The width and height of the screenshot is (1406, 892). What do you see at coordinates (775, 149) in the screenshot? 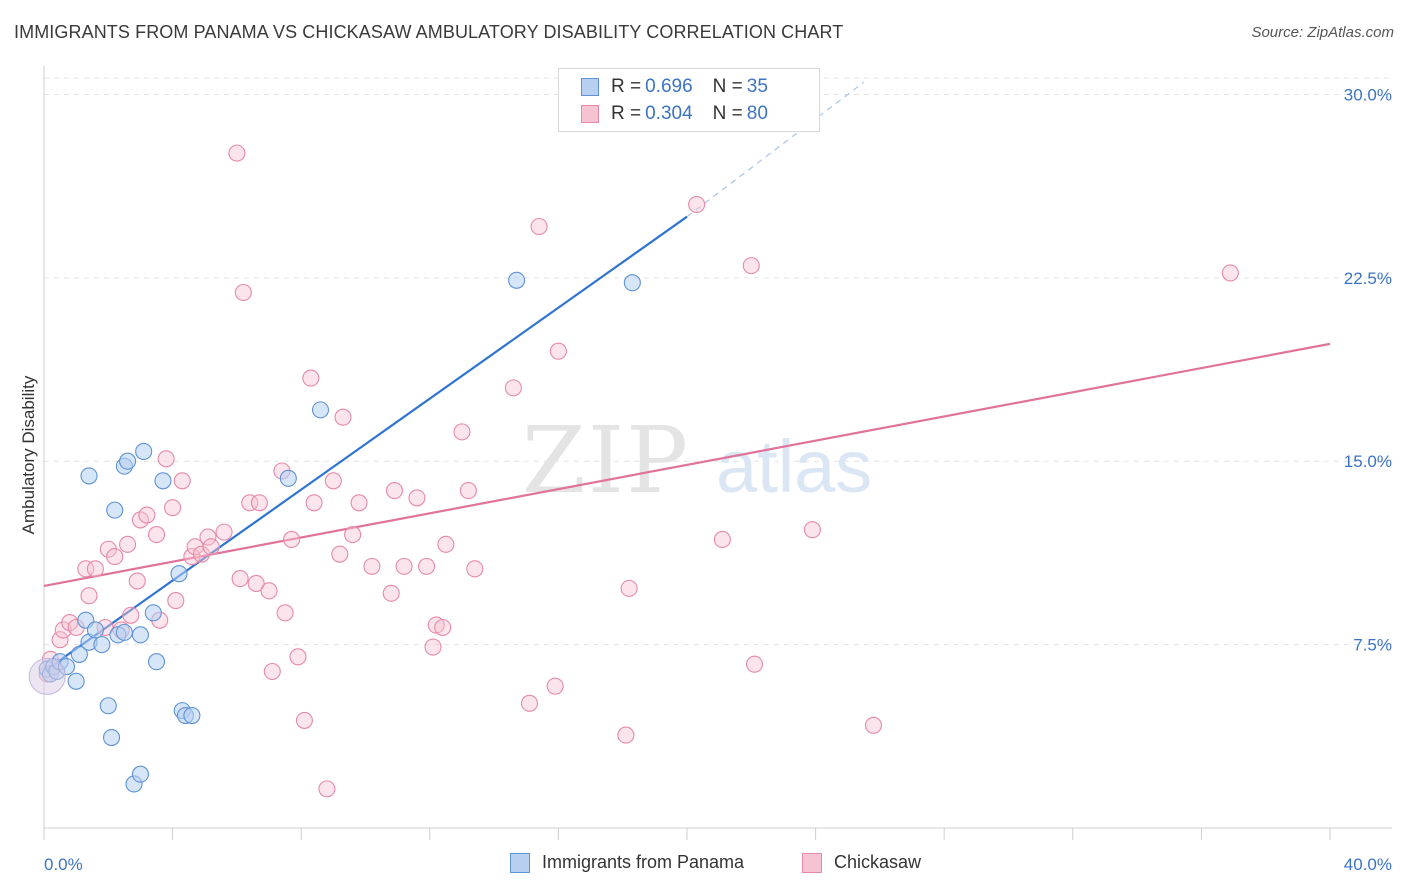
I see `trend-line-dashed` at bounding box center [775, 149].